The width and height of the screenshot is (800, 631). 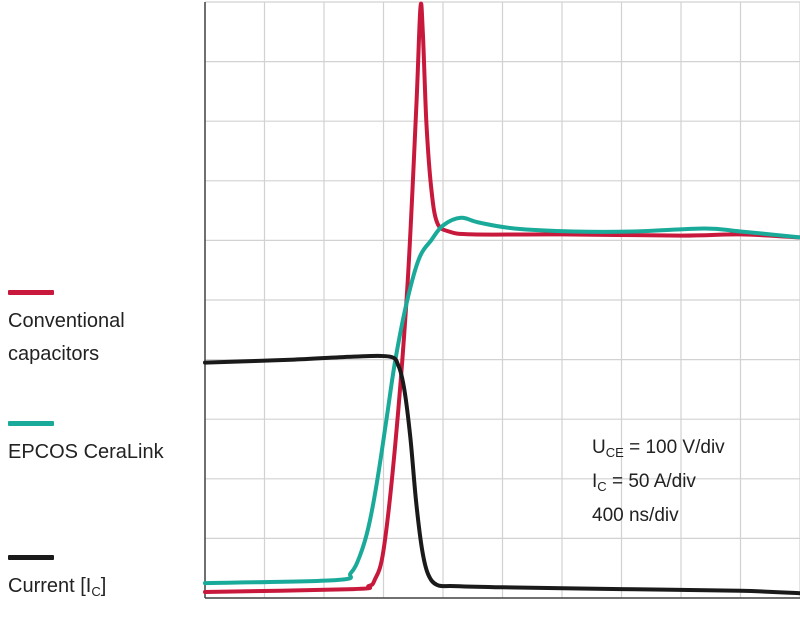 I want to click on legend-item-current: Current [IC], so click(x=93, y=581).